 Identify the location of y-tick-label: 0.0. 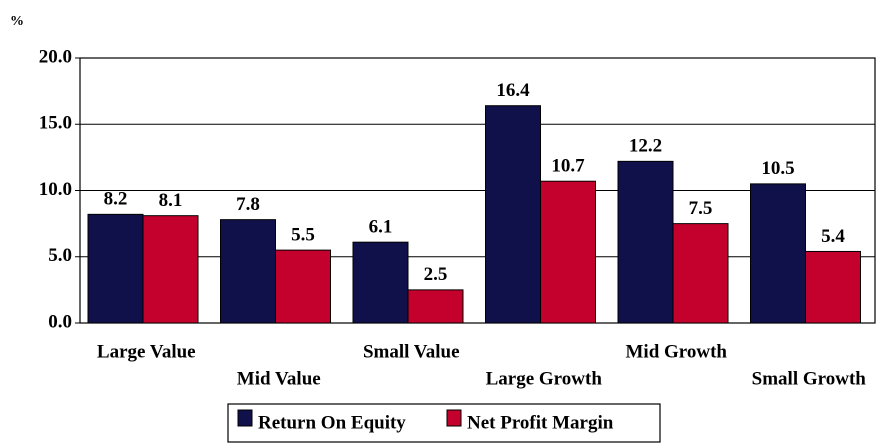
(60, 321).